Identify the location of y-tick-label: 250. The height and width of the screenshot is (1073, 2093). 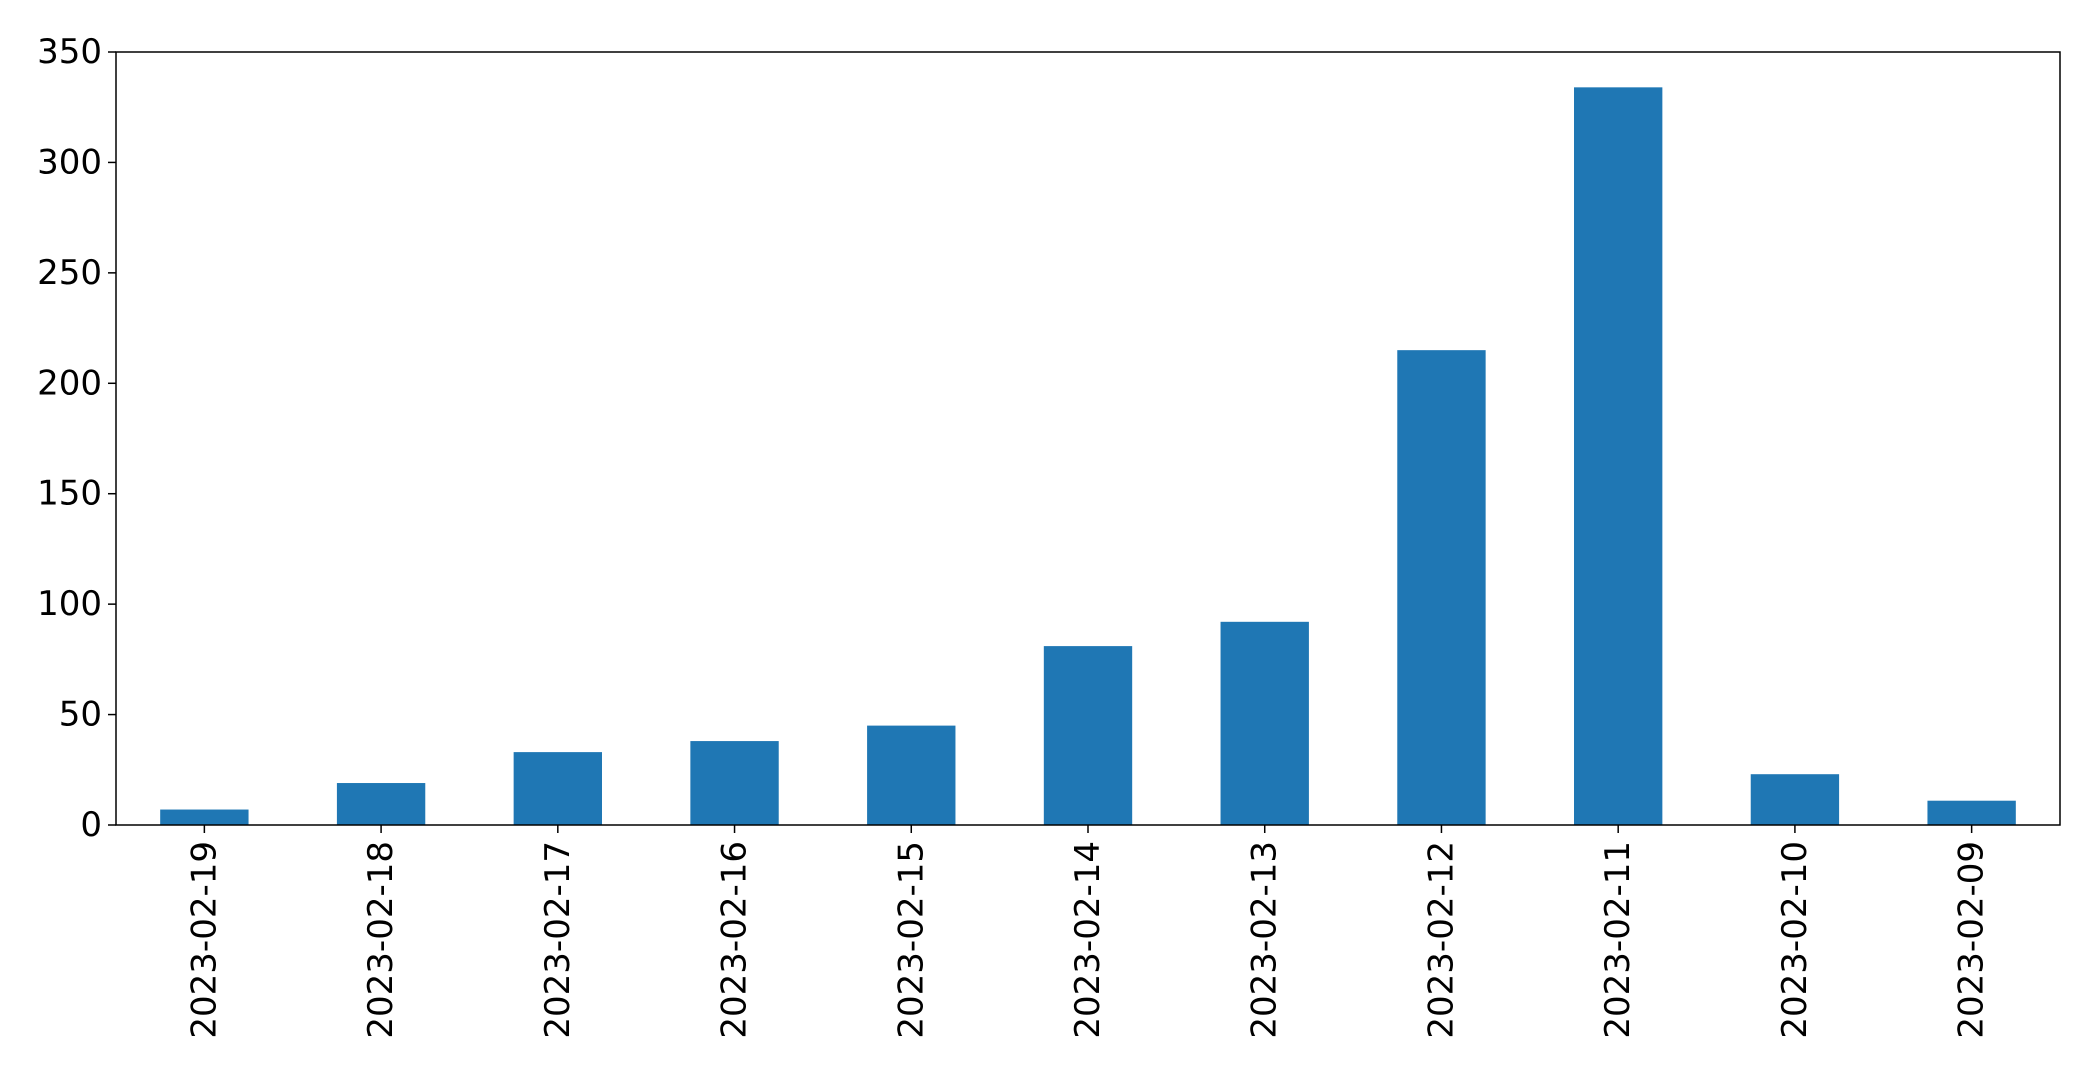
(69, 273).